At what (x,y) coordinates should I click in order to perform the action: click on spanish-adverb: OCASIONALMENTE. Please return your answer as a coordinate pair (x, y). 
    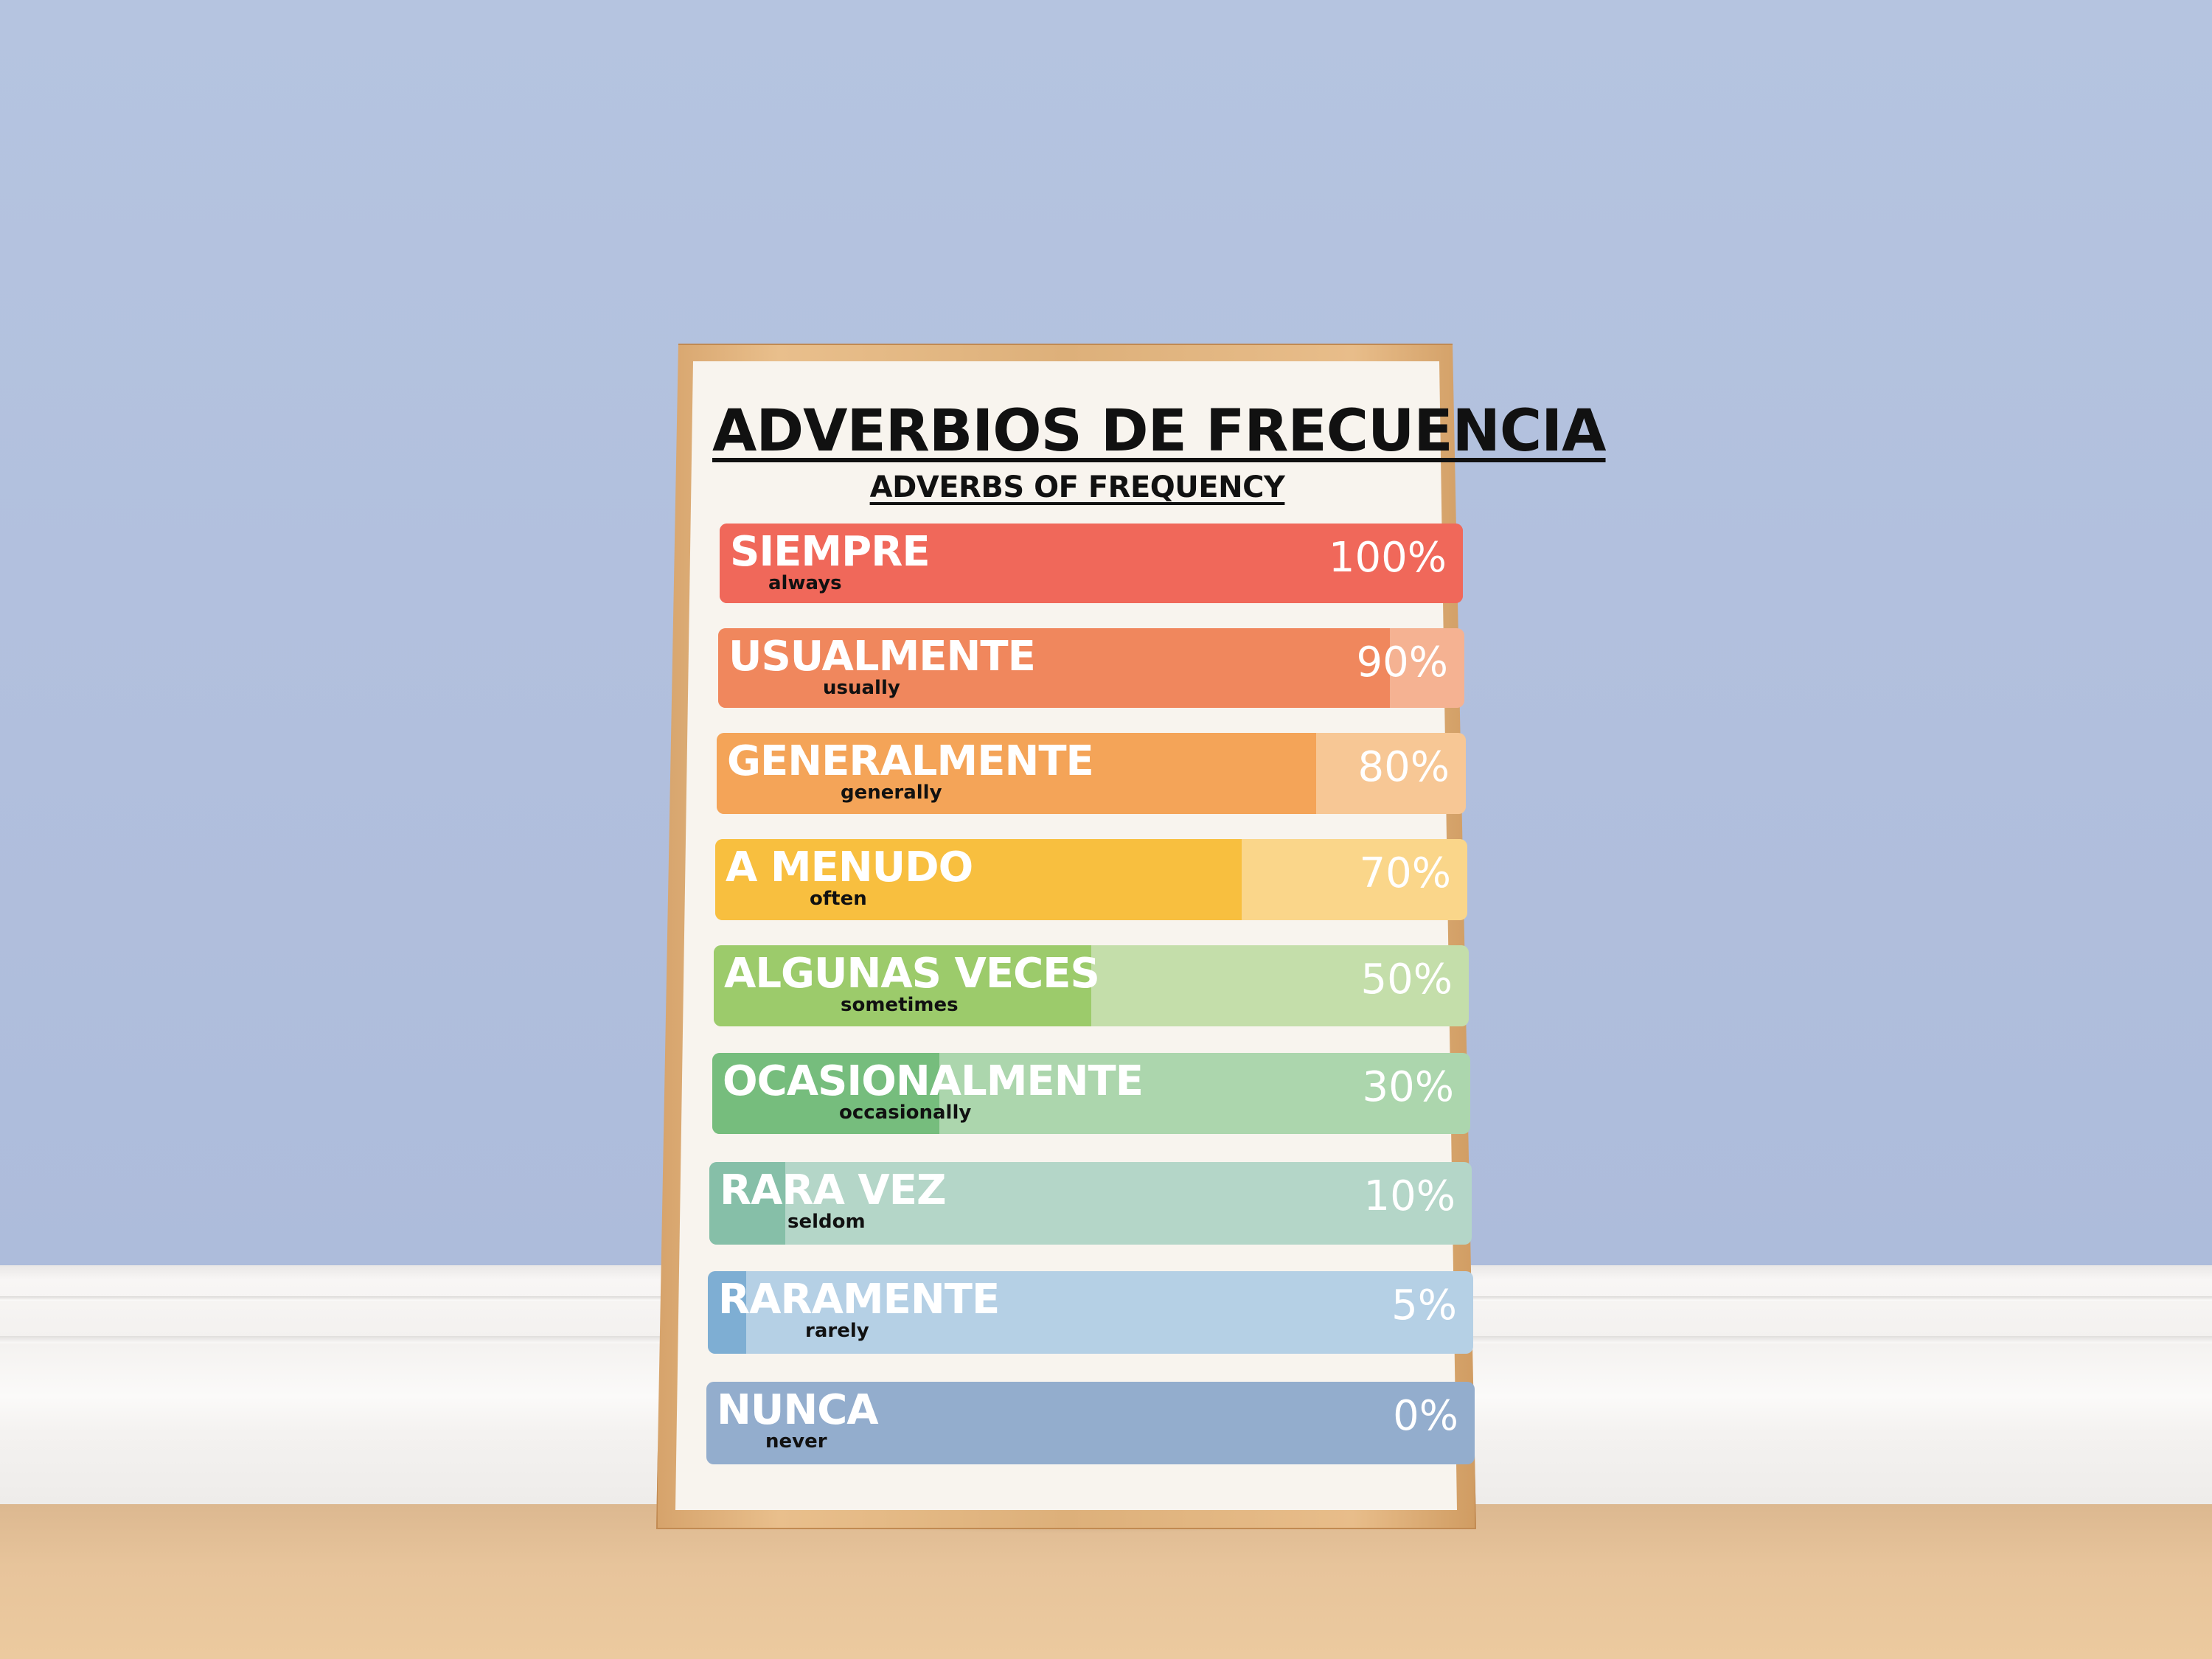
    Looking at the image, I should click on (933, 1081).